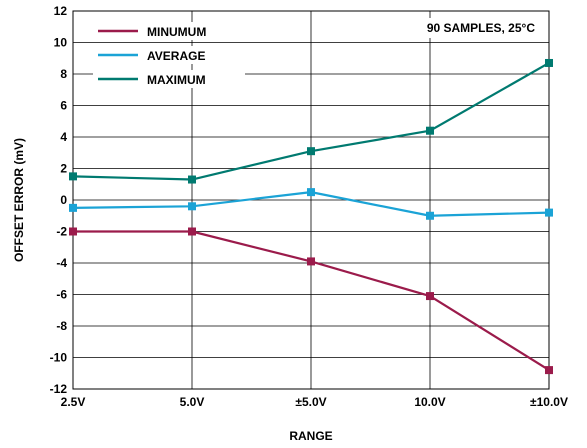 The height and width of the screenshot is (448, 587). What do you see at coordinates (59, 358) in the screenshot?
I see `y-tick-label: -10` at bounding box center [59, 358].